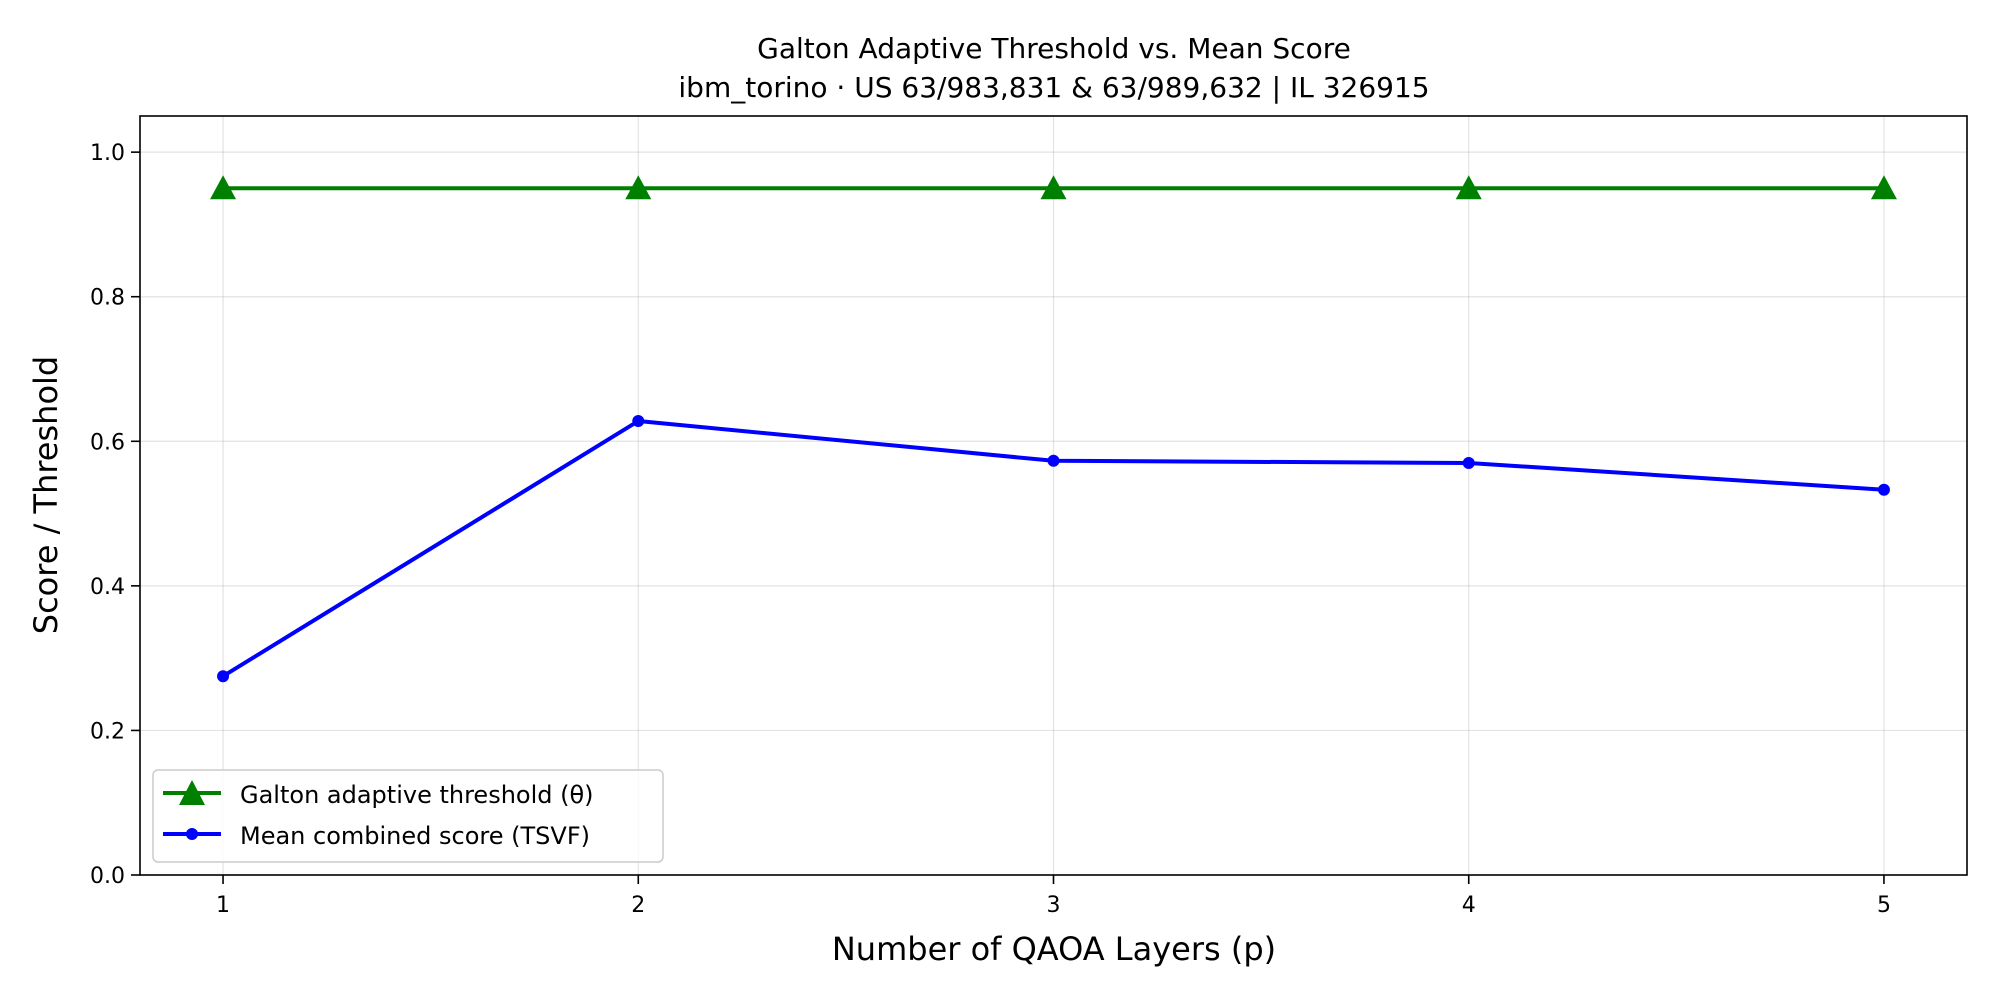  I want to click on x-tick-label: 2, so click(638, 905).